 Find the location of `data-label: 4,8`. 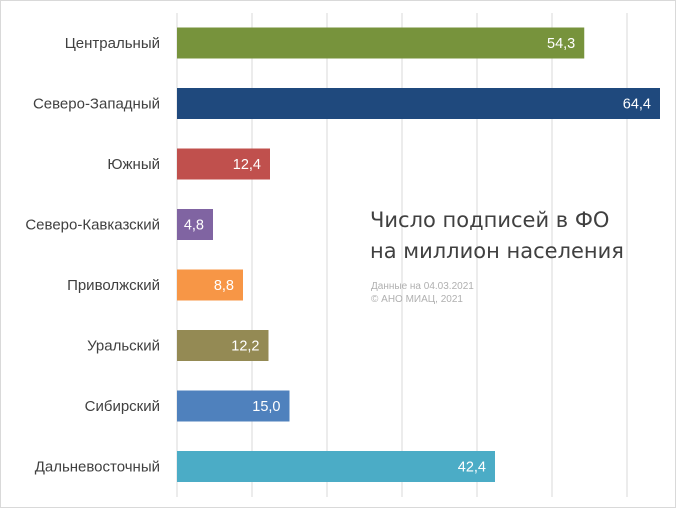

data-label: 4,8 is located at coordinates (194, 226).